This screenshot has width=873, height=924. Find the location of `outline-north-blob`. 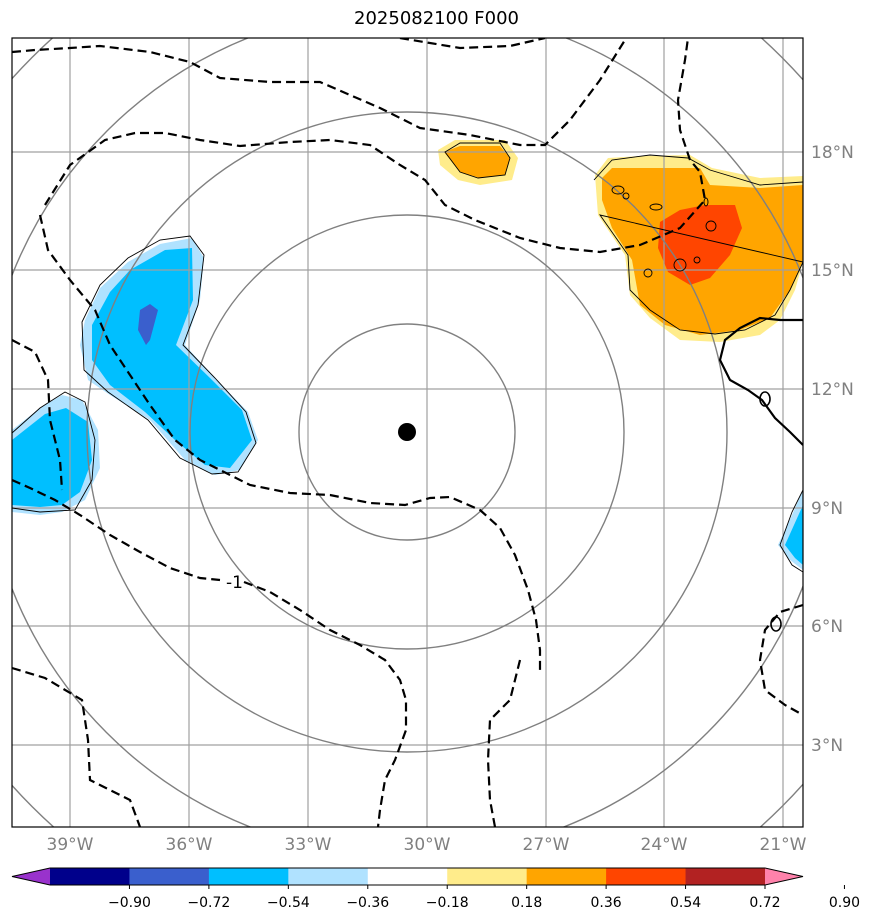

outline-north-blob is located at coordinates (477, 160).